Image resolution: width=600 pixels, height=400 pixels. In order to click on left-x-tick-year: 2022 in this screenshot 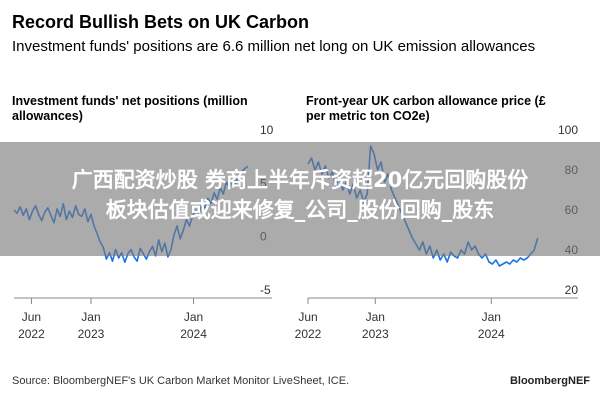, I will do `click(31, 334)`.